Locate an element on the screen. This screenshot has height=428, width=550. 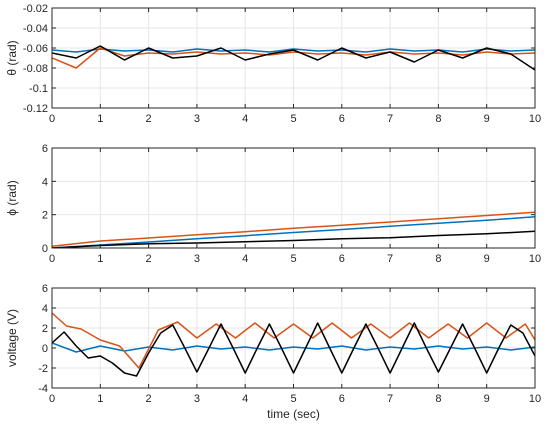
y-axis-label: θ (rad) is located at coordinates (12, 57).